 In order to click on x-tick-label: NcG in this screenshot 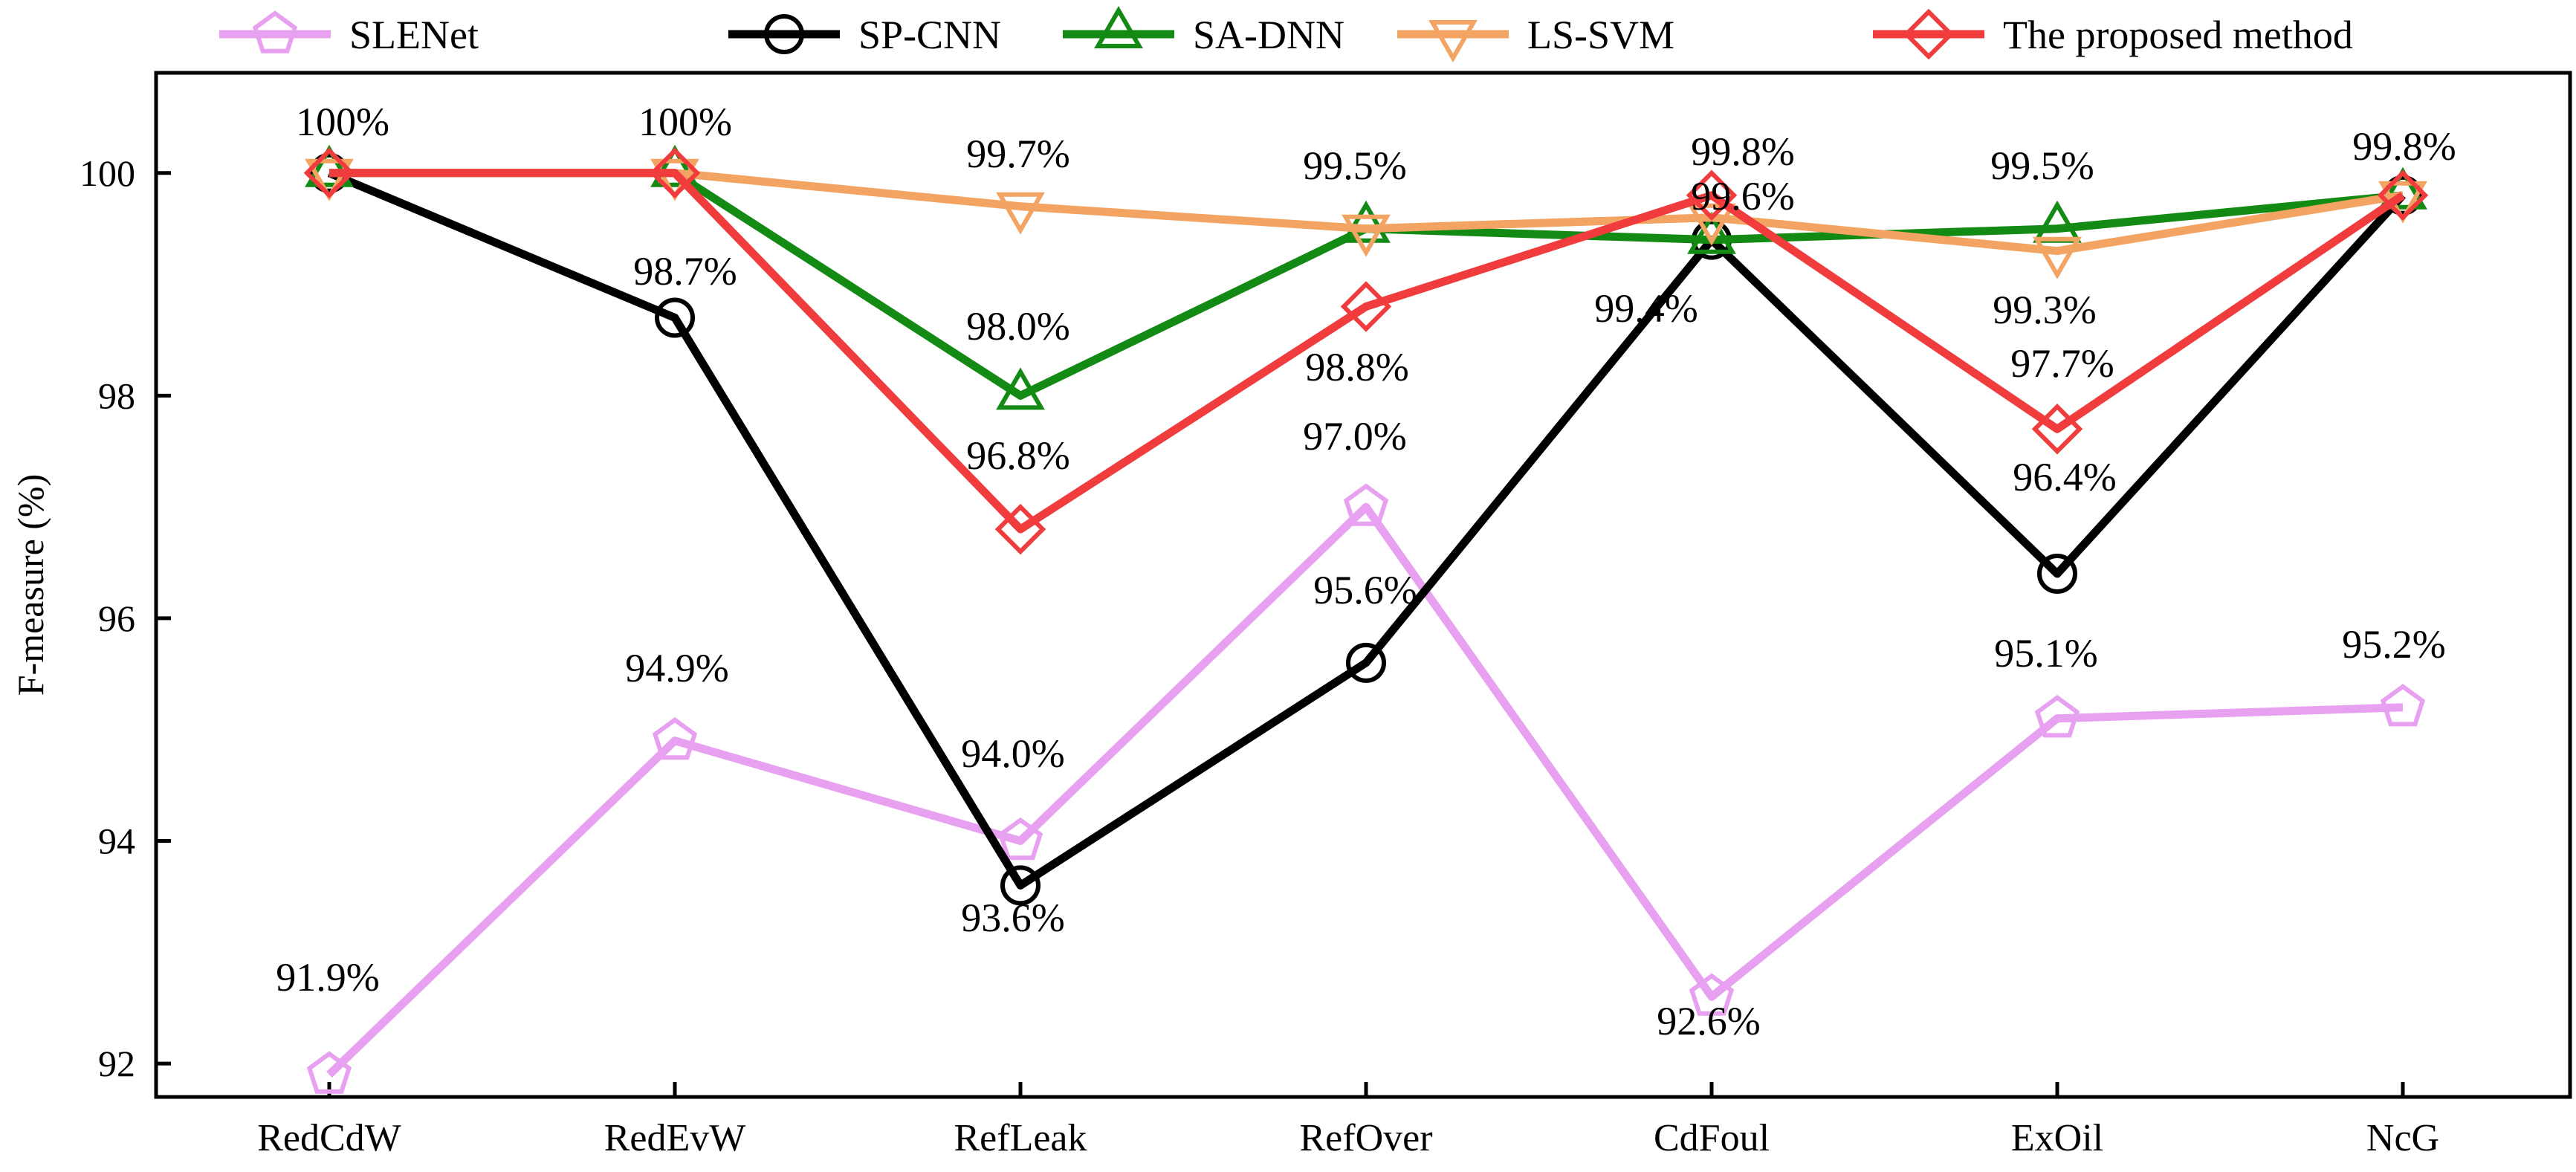, I will do `click(2403, 1138)`.